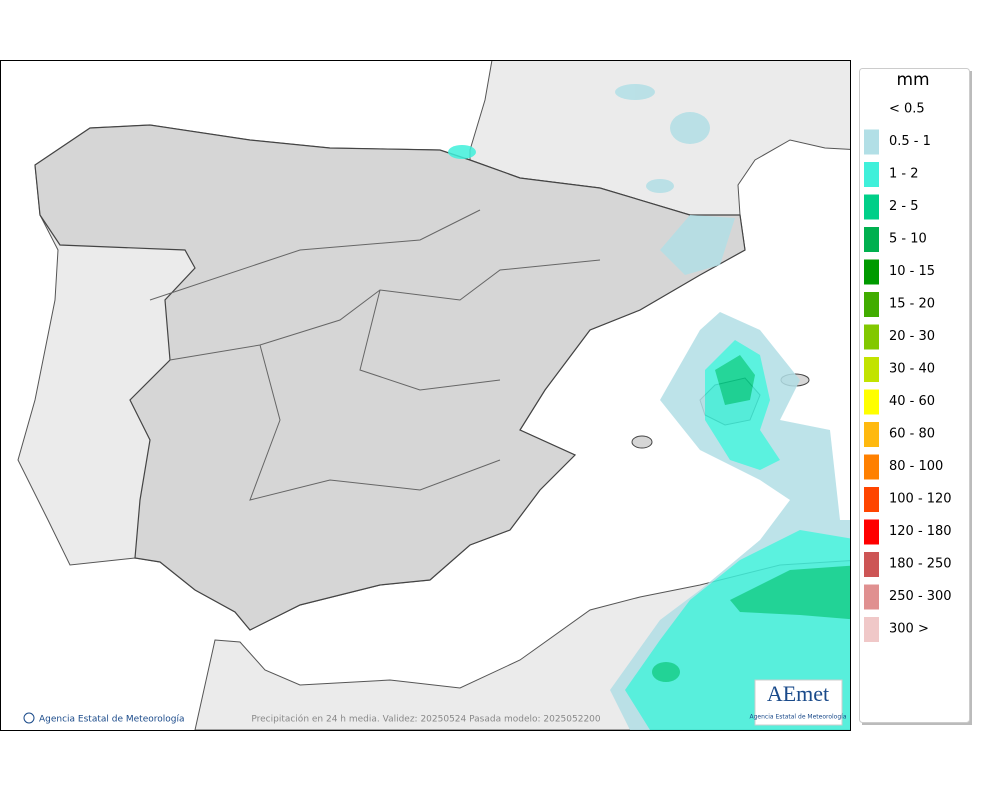  I want to click on legend-label: 250 - 300, so click(920, 596).